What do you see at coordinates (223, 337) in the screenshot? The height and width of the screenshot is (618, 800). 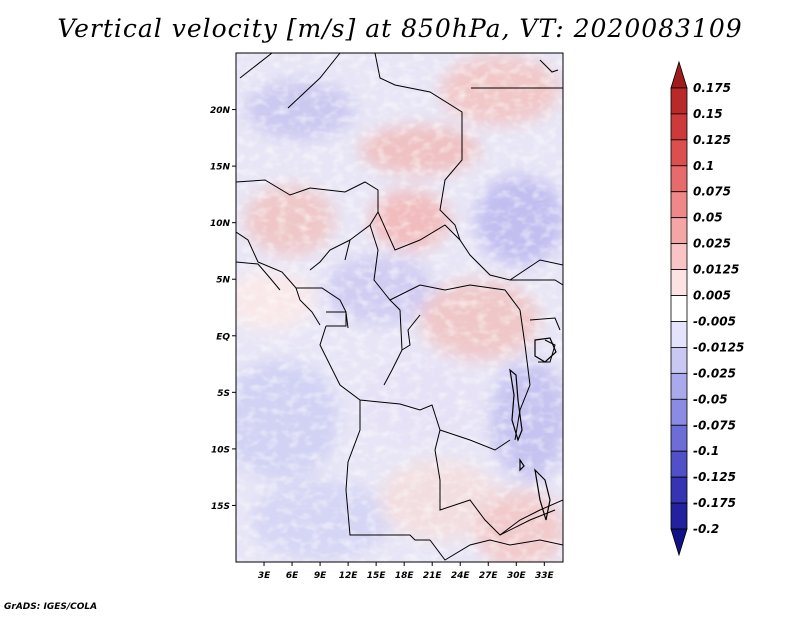 I see `lat-tick-label: EQ` at bounding box center [223, 337].